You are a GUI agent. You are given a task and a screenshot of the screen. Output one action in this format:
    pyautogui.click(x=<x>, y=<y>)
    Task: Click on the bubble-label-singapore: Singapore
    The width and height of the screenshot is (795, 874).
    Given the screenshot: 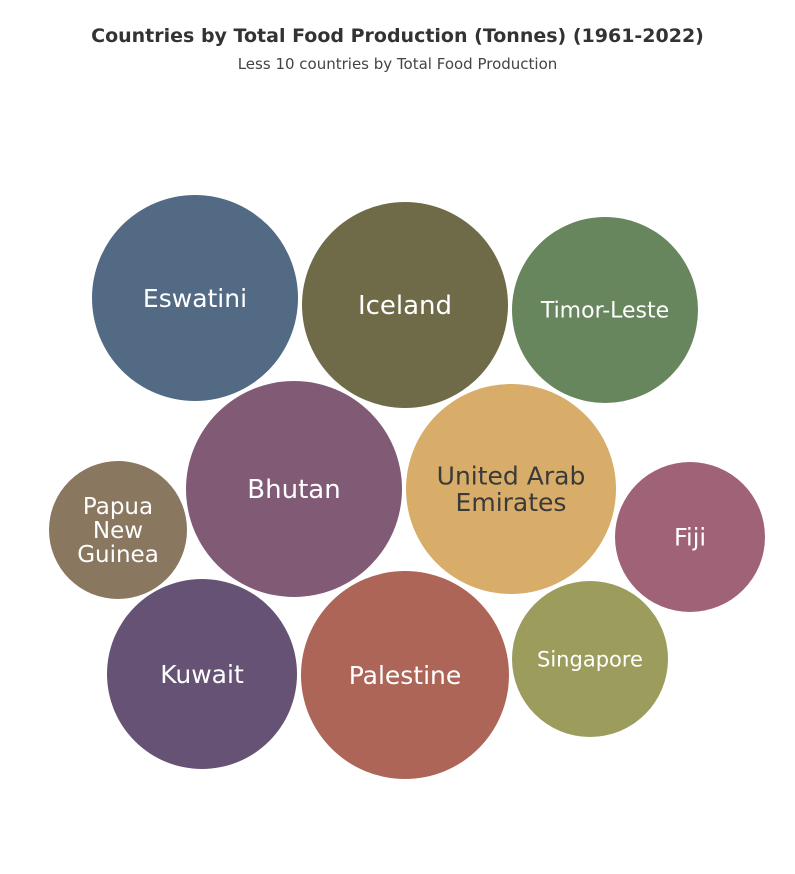 What is the action you would take?
    pyautogui.click(x=590, y=659)
    